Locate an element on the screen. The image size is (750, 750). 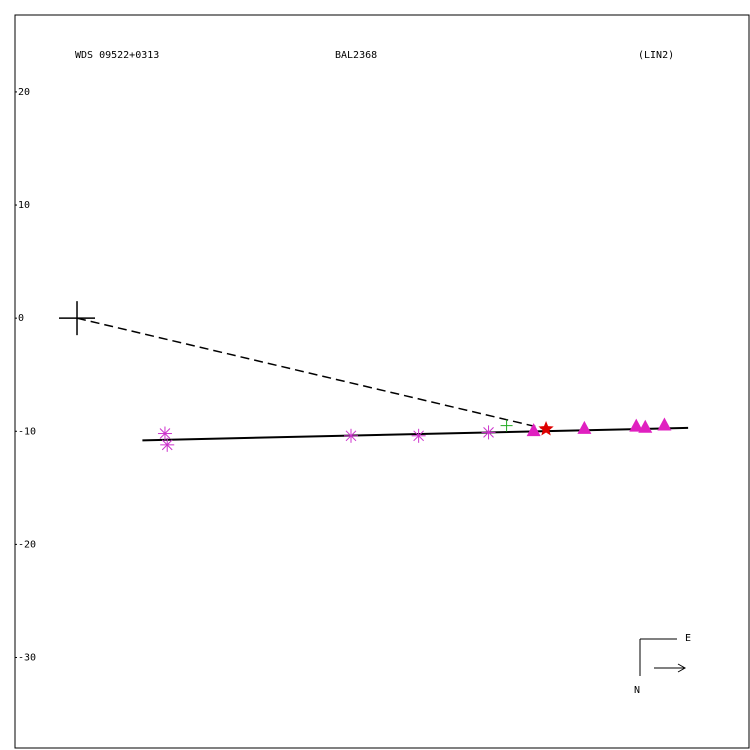
chart-title: WDS 09522+0313 is located at coordinates (117, 55).